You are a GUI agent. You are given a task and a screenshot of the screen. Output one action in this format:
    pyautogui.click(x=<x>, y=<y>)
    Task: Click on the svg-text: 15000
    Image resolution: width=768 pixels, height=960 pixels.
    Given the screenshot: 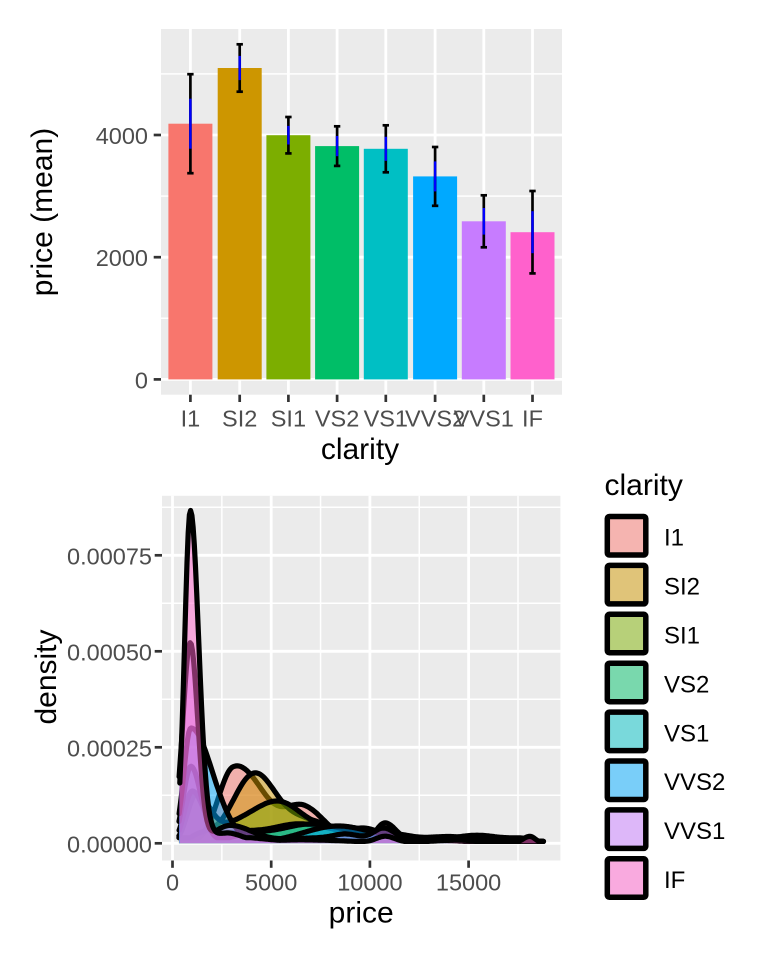 What is the action you would take?
    pyautogui.click(x=468, y=883)
    